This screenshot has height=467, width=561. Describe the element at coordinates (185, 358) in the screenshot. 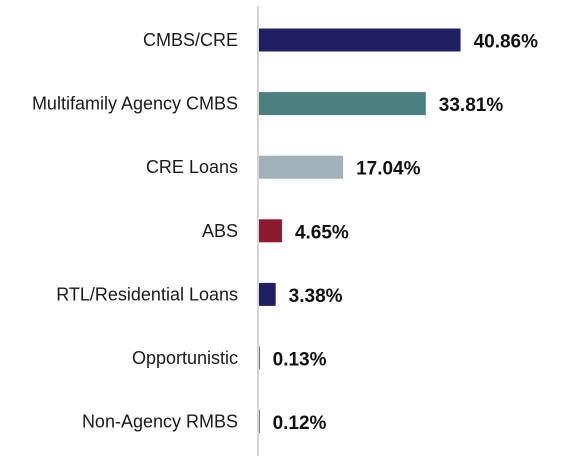

I see `category-label: Opportunistic` at that location.